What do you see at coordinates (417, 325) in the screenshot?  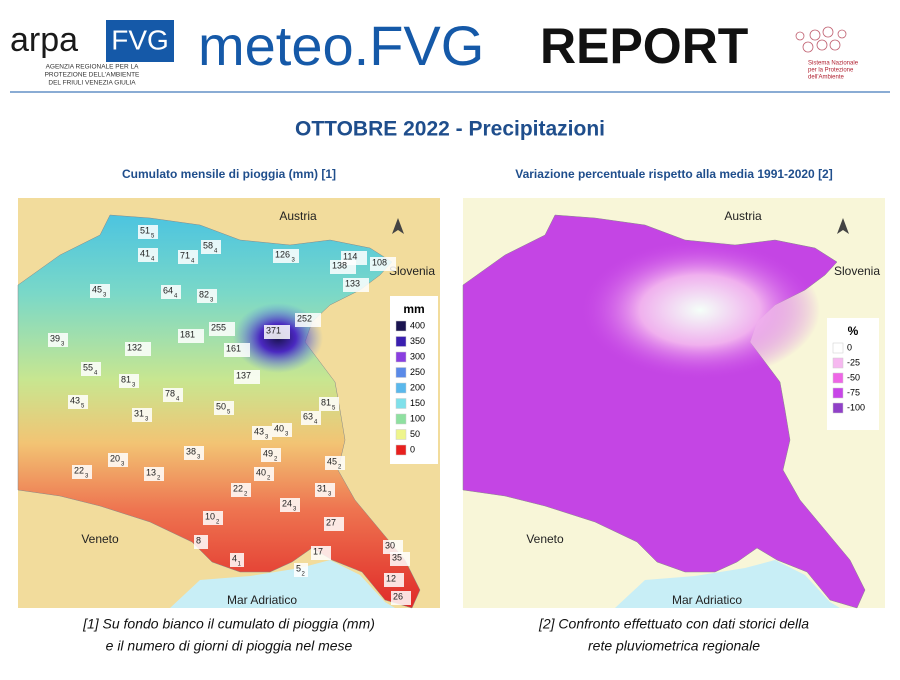 I see `legend-label: 400` at bounding box center [417, 325].